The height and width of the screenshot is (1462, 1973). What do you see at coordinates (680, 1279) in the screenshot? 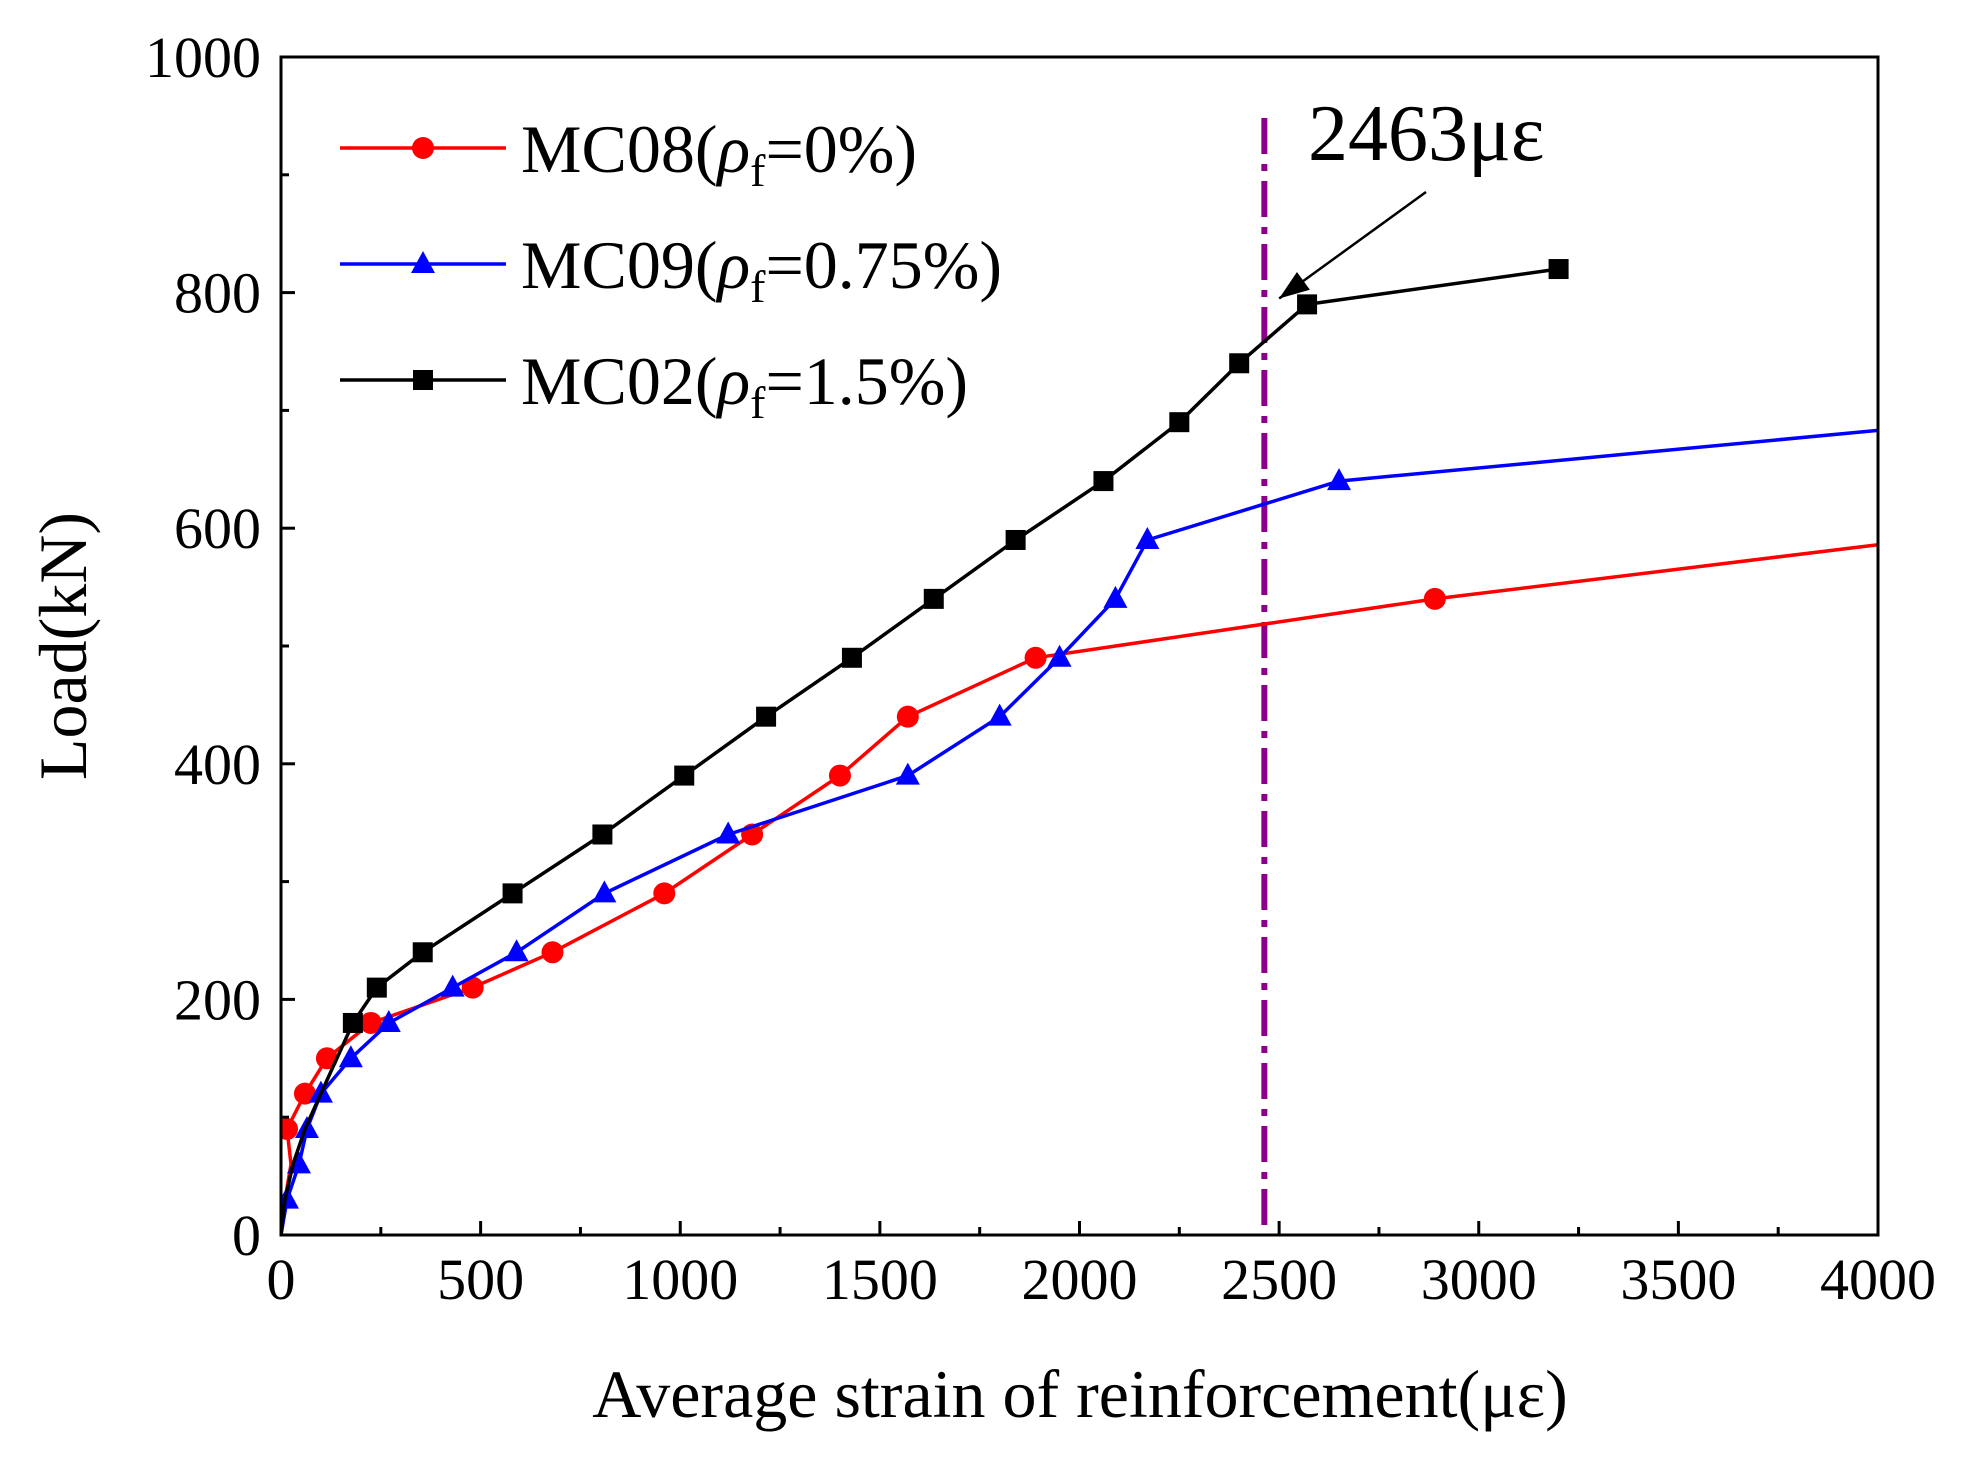
I see `x-tick-label-2: 1000` at bounding box center [680, 1279].